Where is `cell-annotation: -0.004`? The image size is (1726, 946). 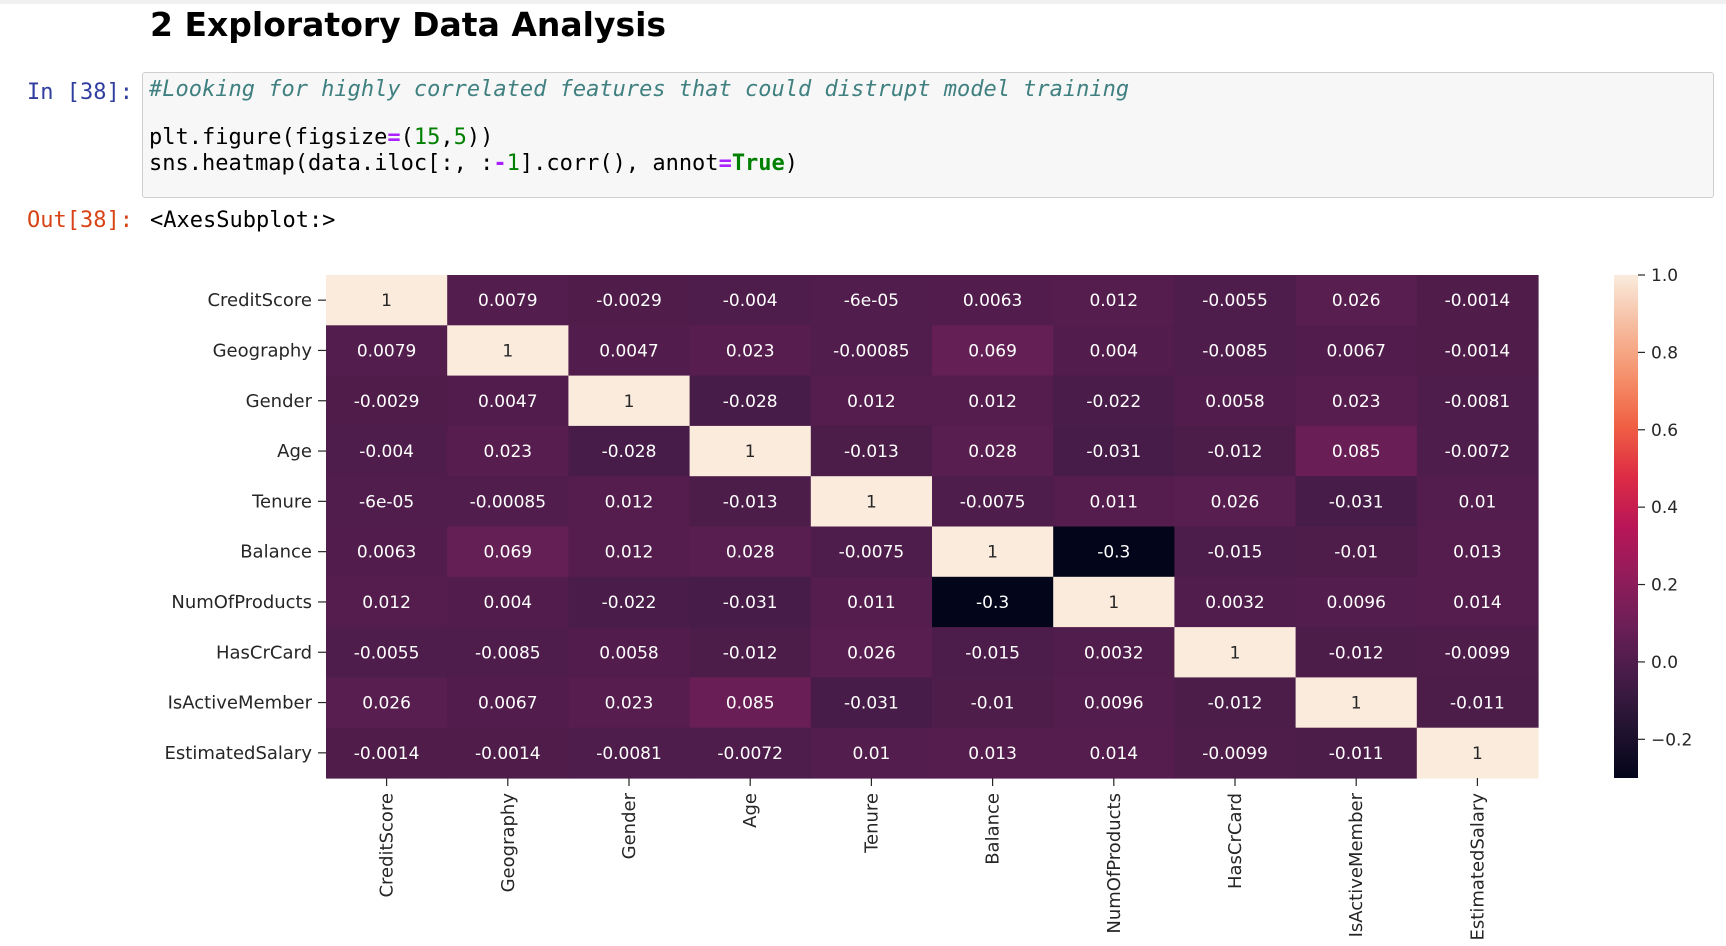 cell-annotation: -0.004 is located at coordinates (750, 301).